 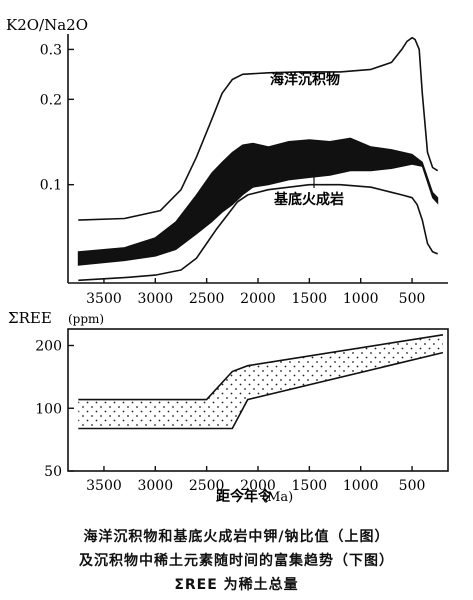 What do you see at coordinates (48, 409) in the screenshot?
I see `bottom-y-tick-label: 100` at bounding box center [48, 409].